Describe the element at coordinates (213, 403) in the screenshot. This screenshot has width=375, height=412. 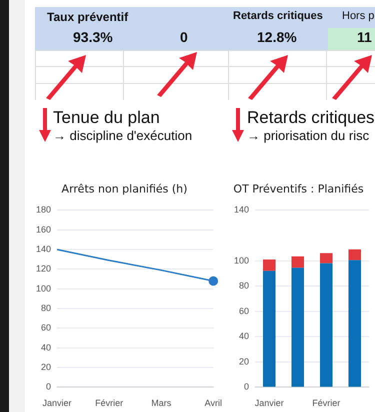
I see `x-tick-label: Avril` at that location.